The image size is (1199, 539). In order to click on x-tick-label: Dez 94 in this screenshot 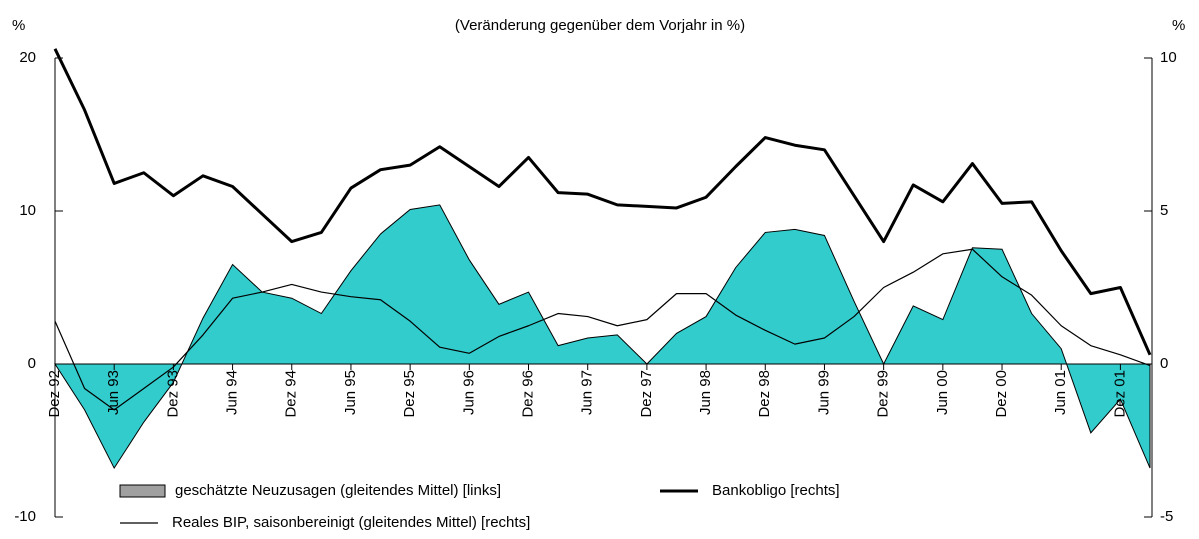, I will do `click(291, 394)`.